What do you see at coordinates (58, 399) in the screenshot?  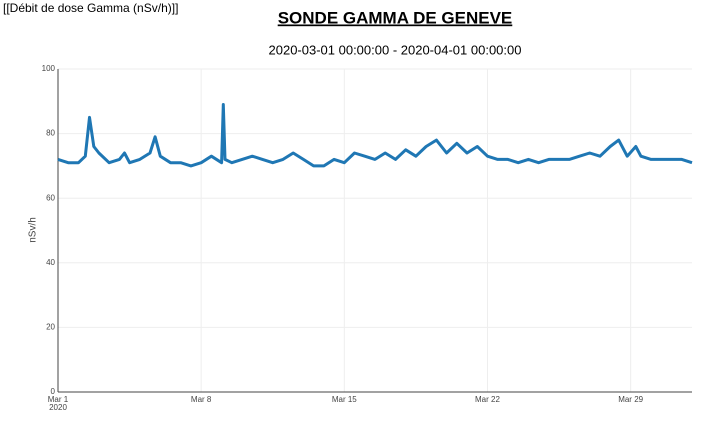 I see `x-tick-label: Mar 1` at bounding box center [58, 399].